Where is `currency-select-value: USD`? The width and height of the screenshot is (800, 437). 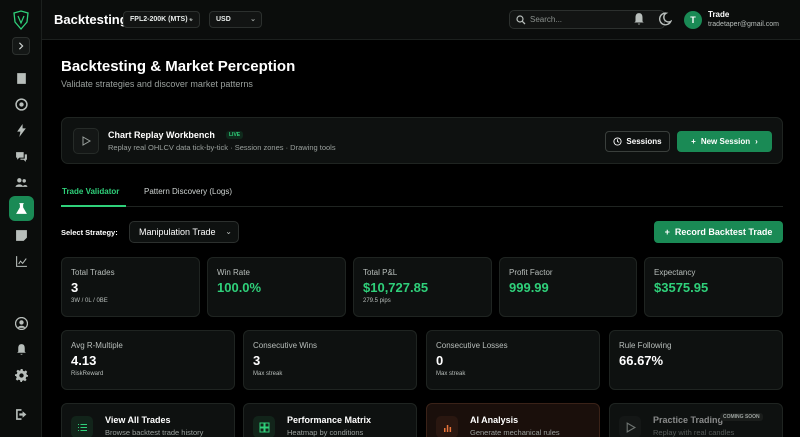
currency-select-value: USD is located at coordinates (223, 19).